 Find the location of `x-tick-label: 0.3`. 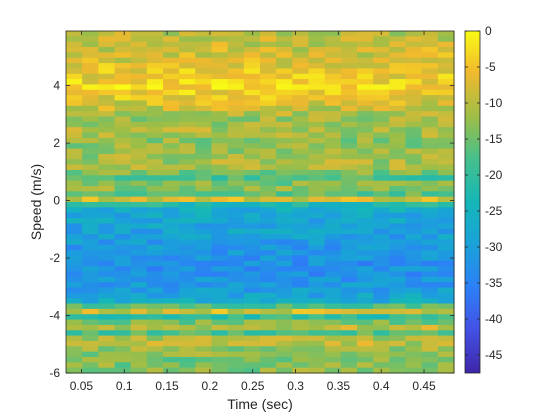

x-tick-label: 0.3 is located at coordinates (295, 386).